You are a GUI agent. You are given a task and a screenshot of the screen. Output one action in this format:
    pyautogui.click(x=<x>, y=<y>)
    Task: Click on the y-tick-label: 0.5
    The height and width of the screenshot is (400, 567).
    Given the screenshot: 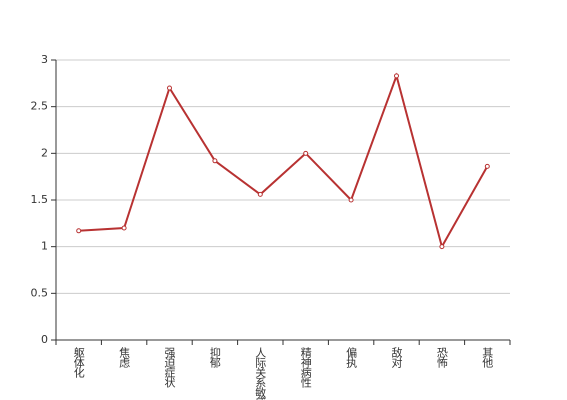 What is the action you would take?
    pyautogui.click(x=40, y=292)
    